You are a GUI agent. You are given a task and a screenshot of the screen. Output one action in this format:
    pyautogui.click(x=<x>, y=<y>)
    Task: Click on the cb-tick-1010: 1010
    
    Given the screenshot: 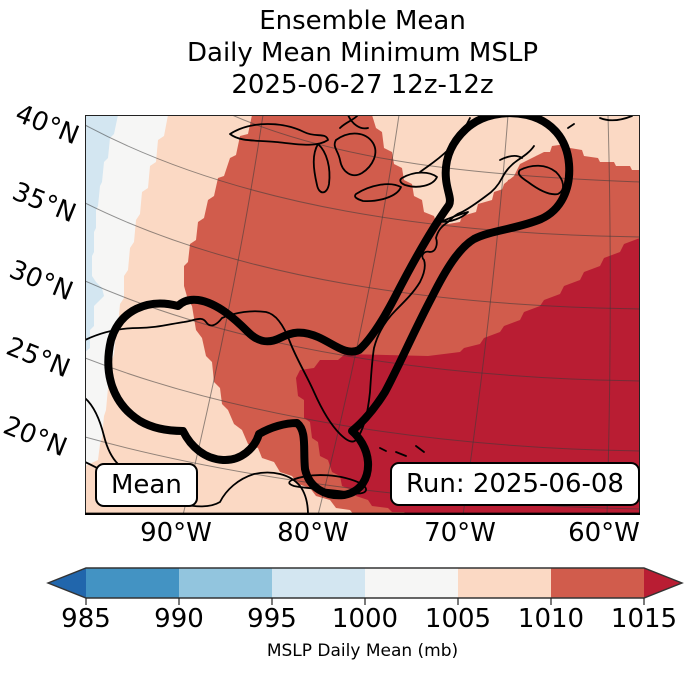 What is the action you would take?
    pyautogui.click(x=551, y=619)
    